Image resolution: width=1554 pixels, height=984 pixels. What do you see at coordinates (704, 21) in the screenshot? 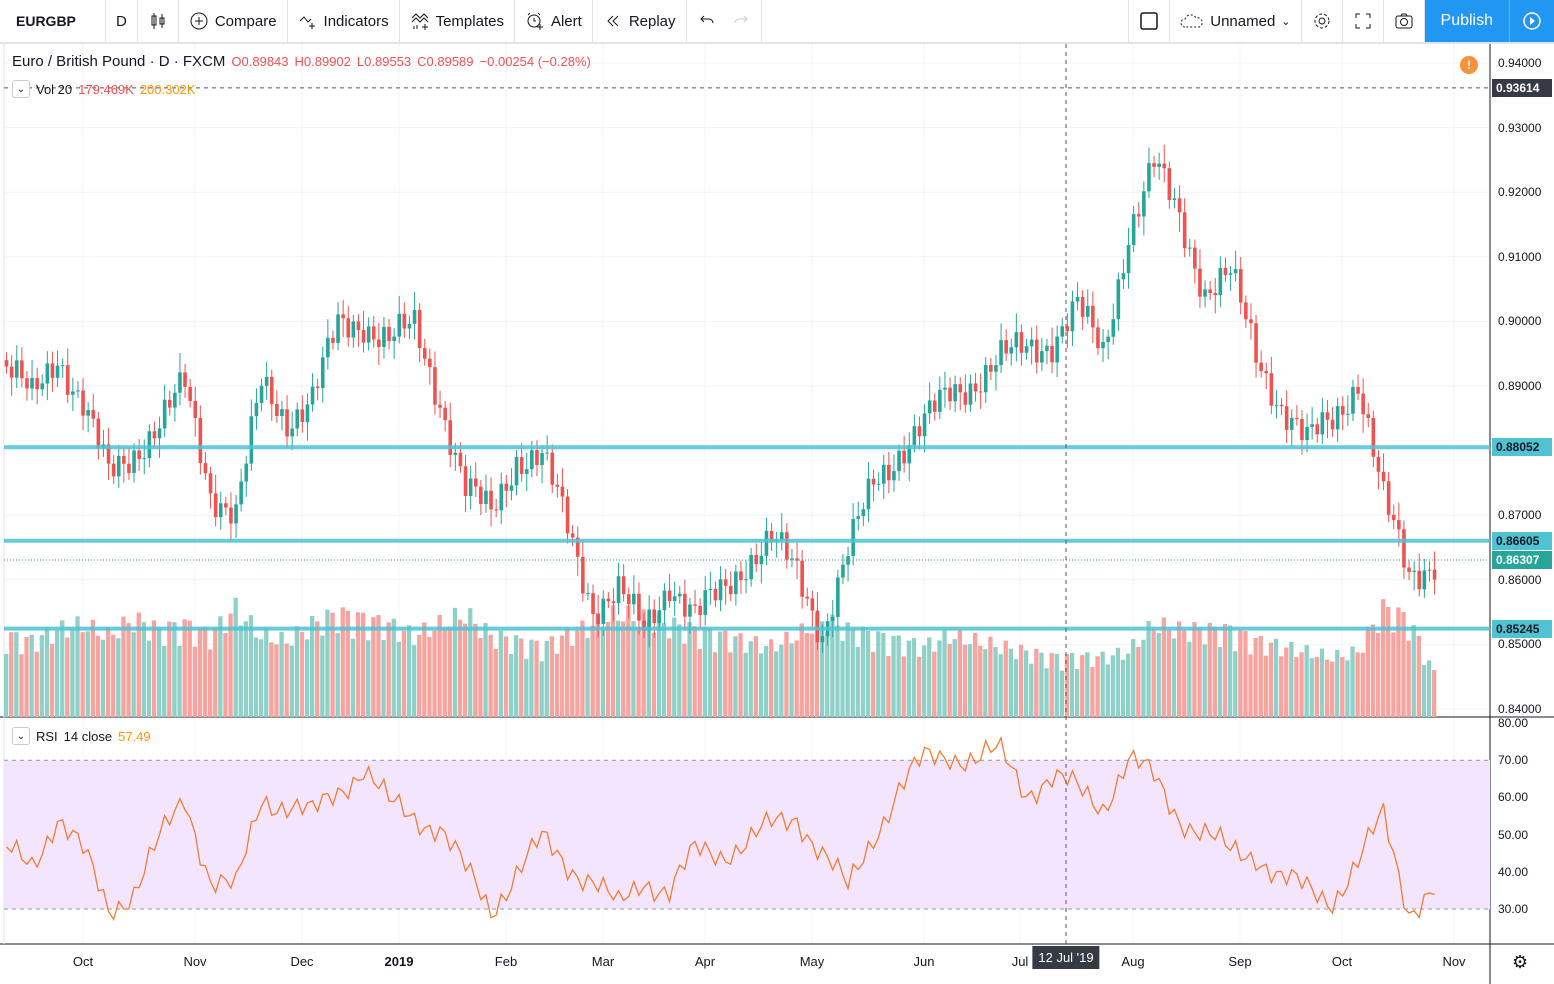
I see `undo-button` at bounding box center [704, 21].